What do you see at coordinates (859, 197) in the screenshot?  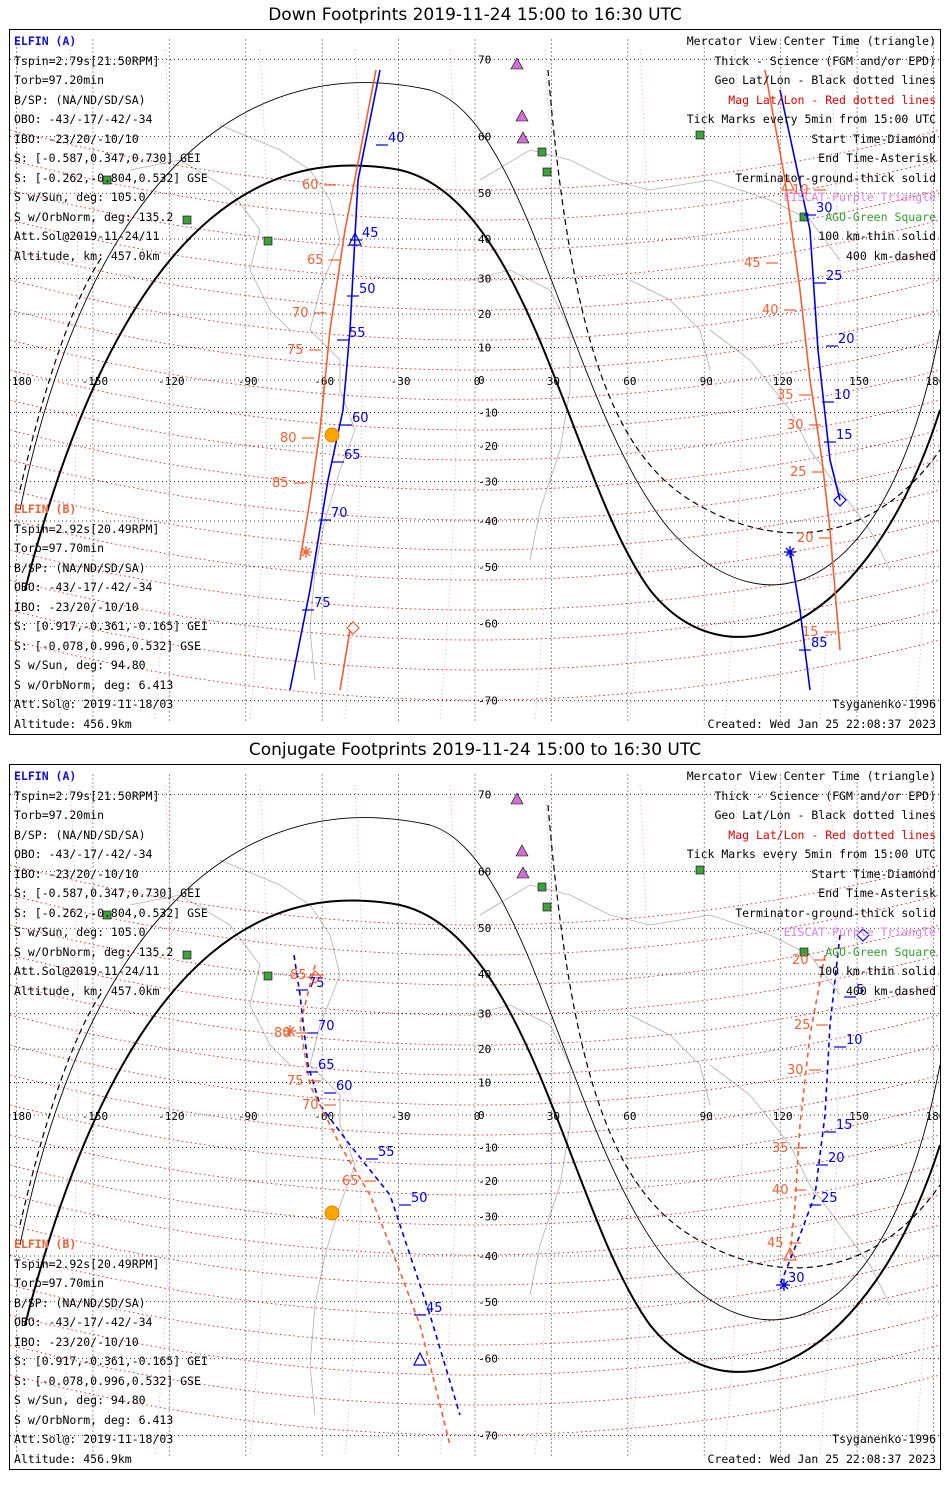 I see `legend-item: EISCAT-Purple Triangle` at bounding box center [859, 197].